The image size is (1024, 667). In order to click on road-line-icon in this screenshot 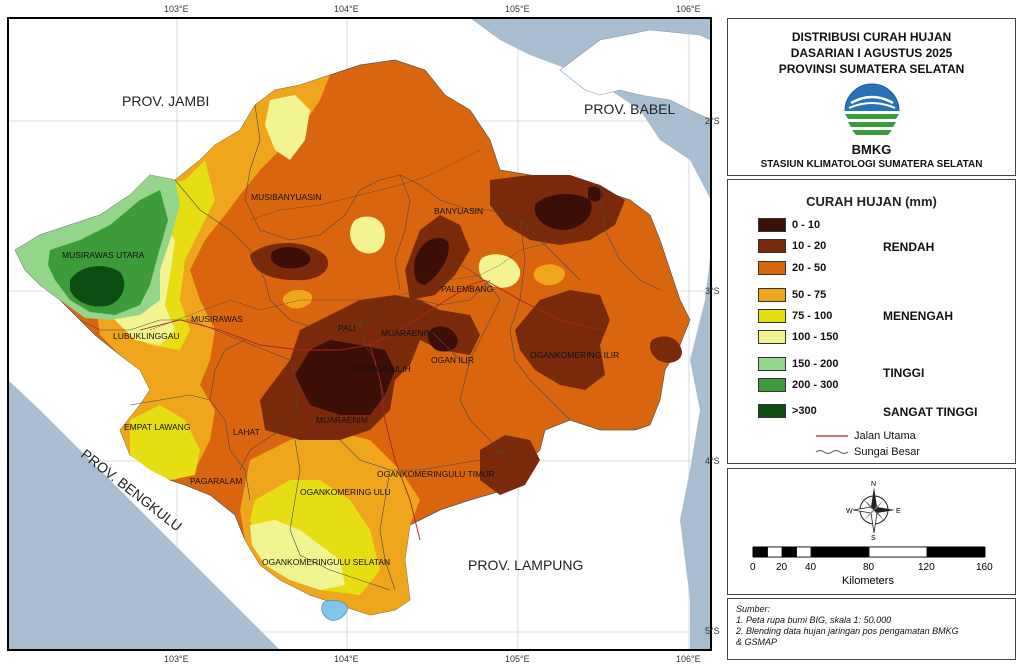, I will do `click(832, 436)`.